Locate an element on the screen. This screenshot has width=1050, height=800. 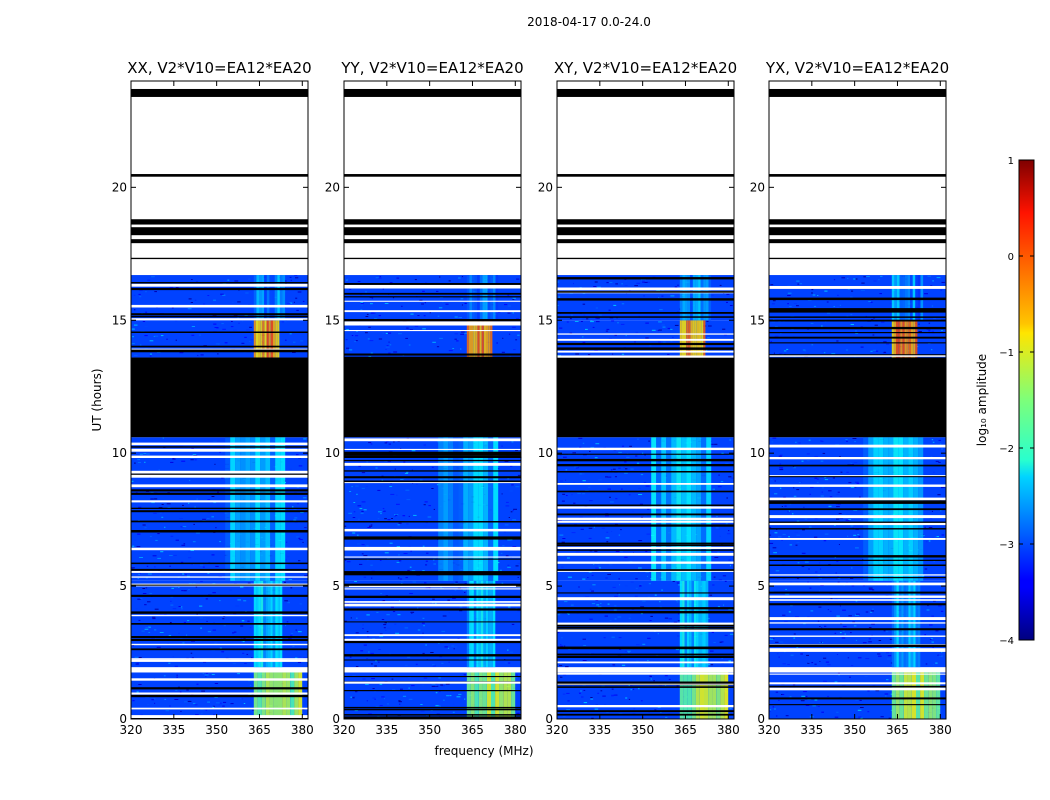
gap-line is located at coordinates (219, 456).